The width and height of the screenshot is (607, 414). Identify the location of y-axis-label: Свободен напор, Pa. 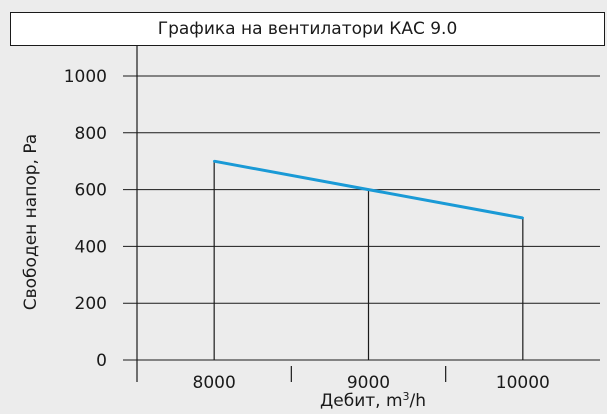
(31, 222).